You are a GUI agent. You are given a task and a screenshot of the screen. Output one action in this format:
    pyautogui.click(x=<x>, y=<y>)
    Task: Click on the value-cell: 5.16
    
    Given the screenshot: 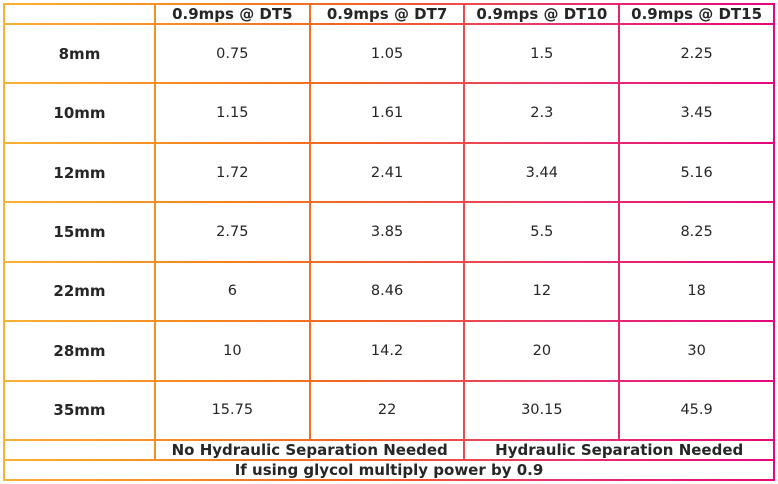 What is the action you would take?
    pyautogui.click(x=696, y=172)
    